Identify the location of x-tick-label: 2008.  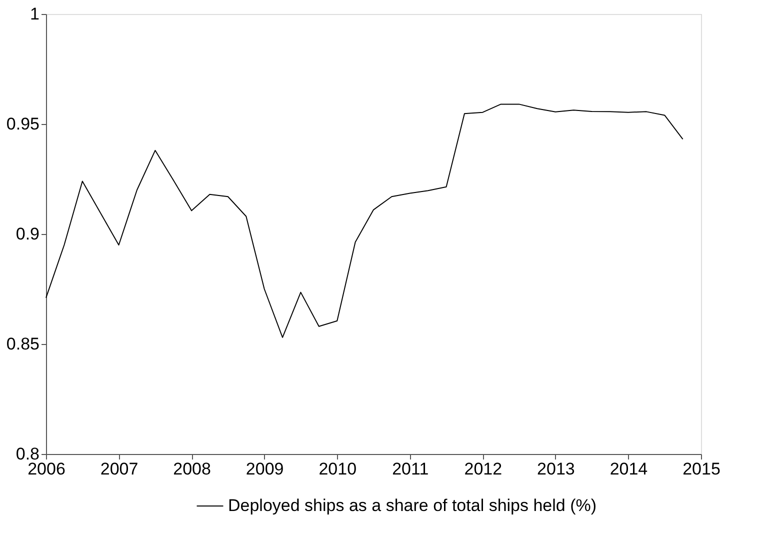
(192, 469).